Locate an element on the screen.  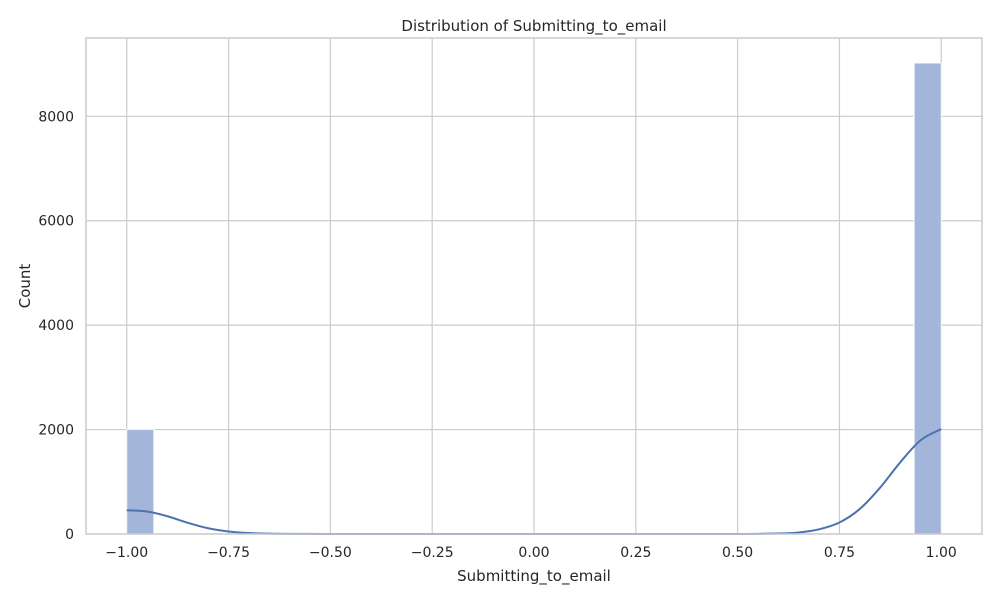
y-tick-label: 4000 is located at coordinates (56, 326).